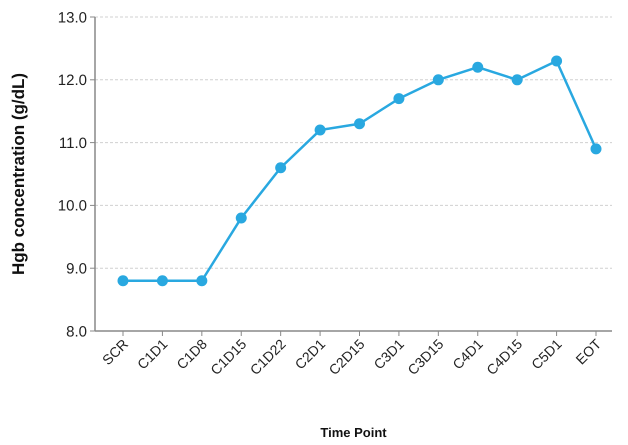 The width and height of the screenshot is (628, 445). I want to click on x-axis-title: Time Point, so click(354, 432).